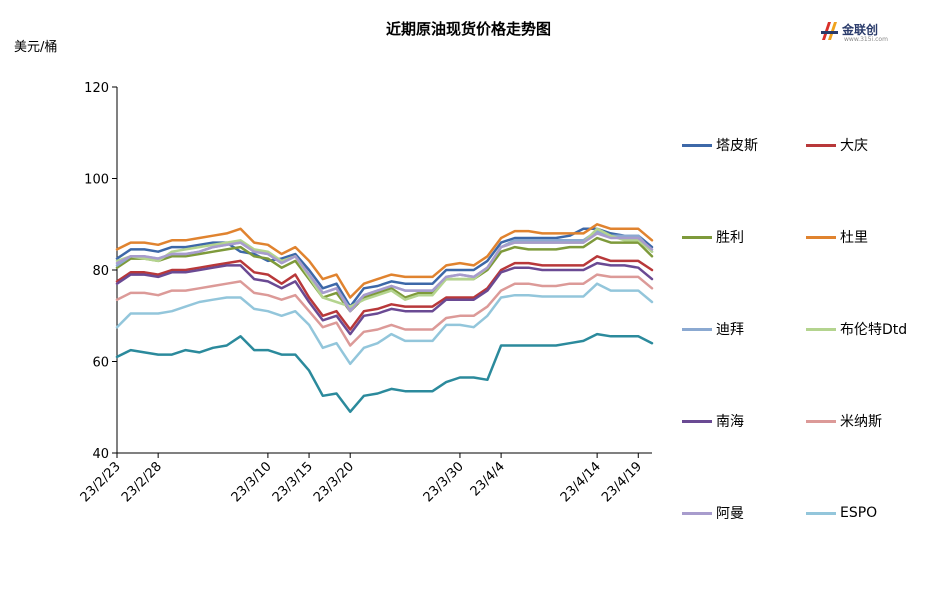  What do you see at coordinates (713, 329) in the screenshot?
I see `legend-item: 迪拜` at bounding box center [713, 329].